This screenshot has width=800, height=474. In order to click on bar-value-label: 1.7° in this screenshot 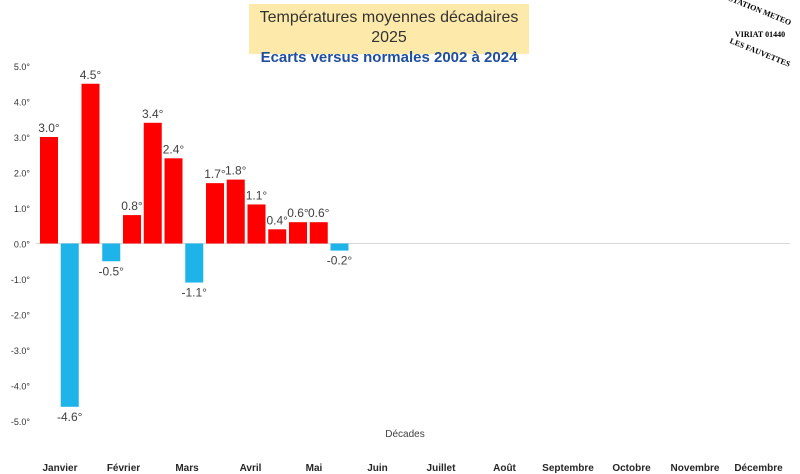, I will do `click(215, 174)`.